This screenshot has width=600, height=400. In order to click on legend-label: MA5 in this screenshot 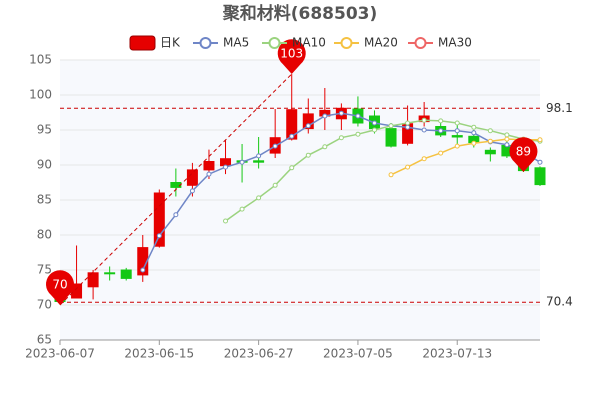, I will do `click(236, 43)`.